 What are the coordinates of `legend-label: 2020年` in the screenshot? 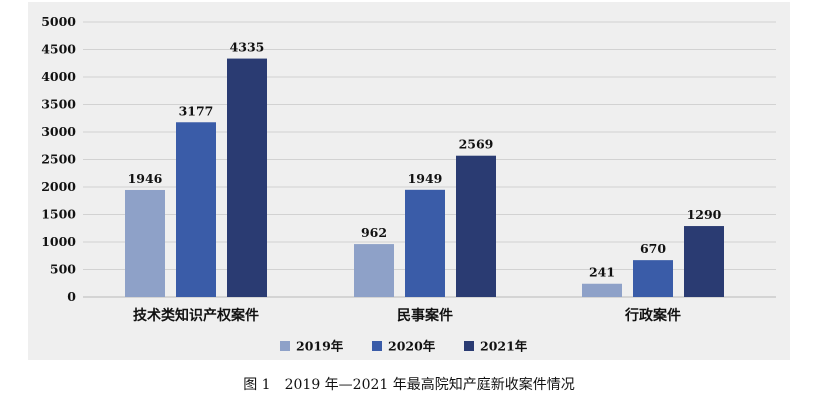 It's located at (412, 346).